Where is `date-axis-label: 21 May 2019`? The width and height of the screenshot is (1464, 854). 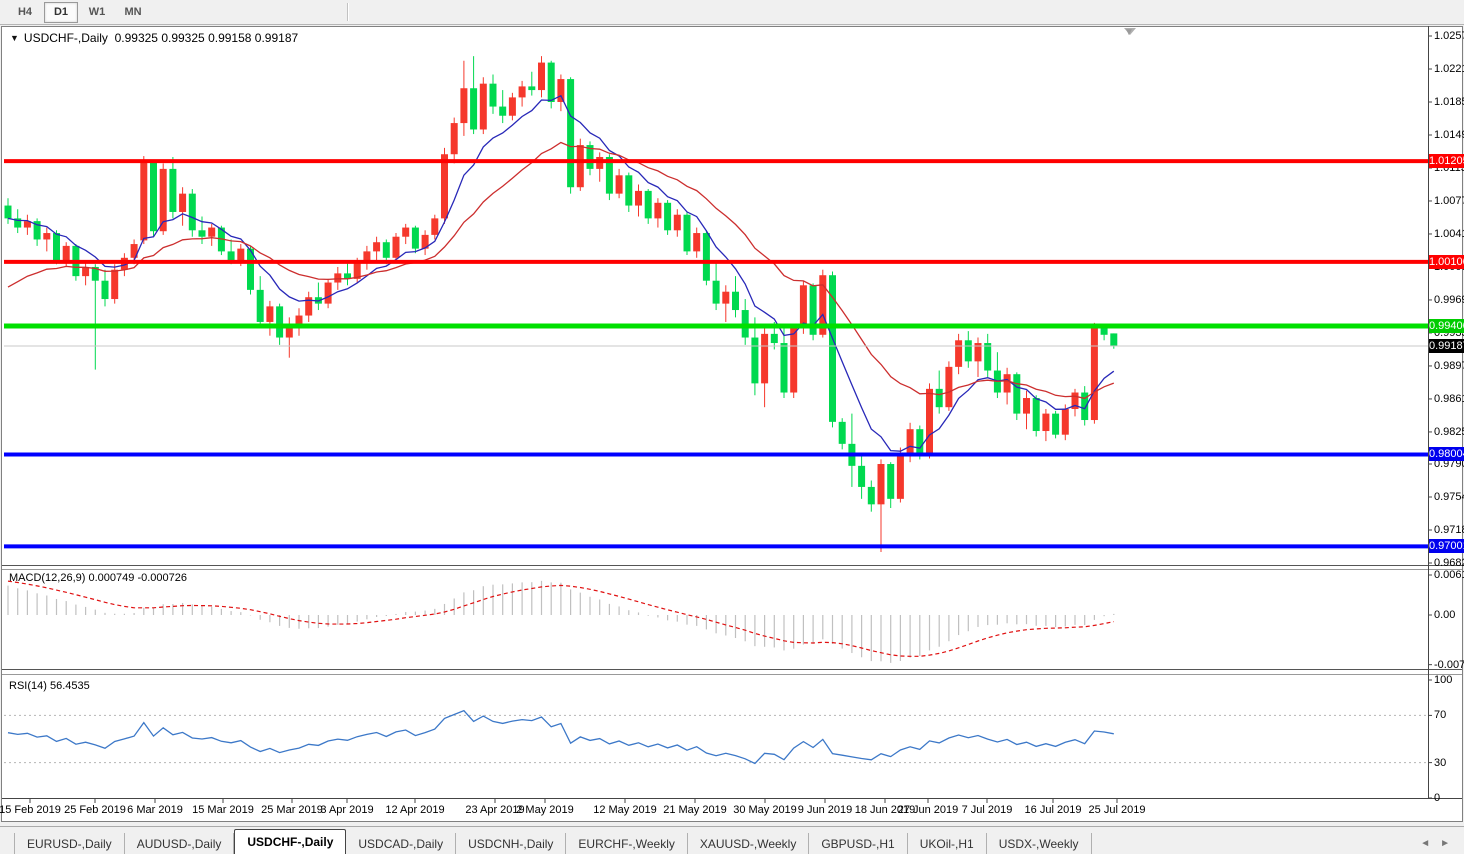 date-axis-label: 21 May 2019 is located at coordinates (695, 810).